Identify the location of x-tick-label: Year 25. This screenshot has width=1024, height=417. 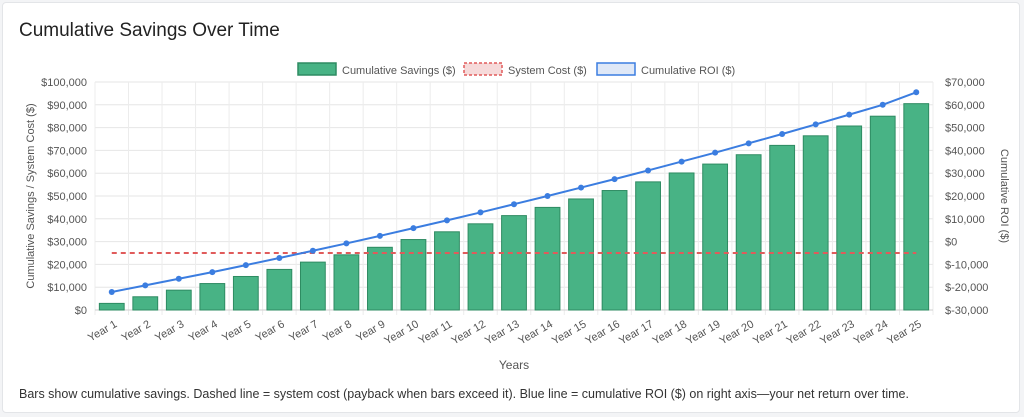
(904, 332).